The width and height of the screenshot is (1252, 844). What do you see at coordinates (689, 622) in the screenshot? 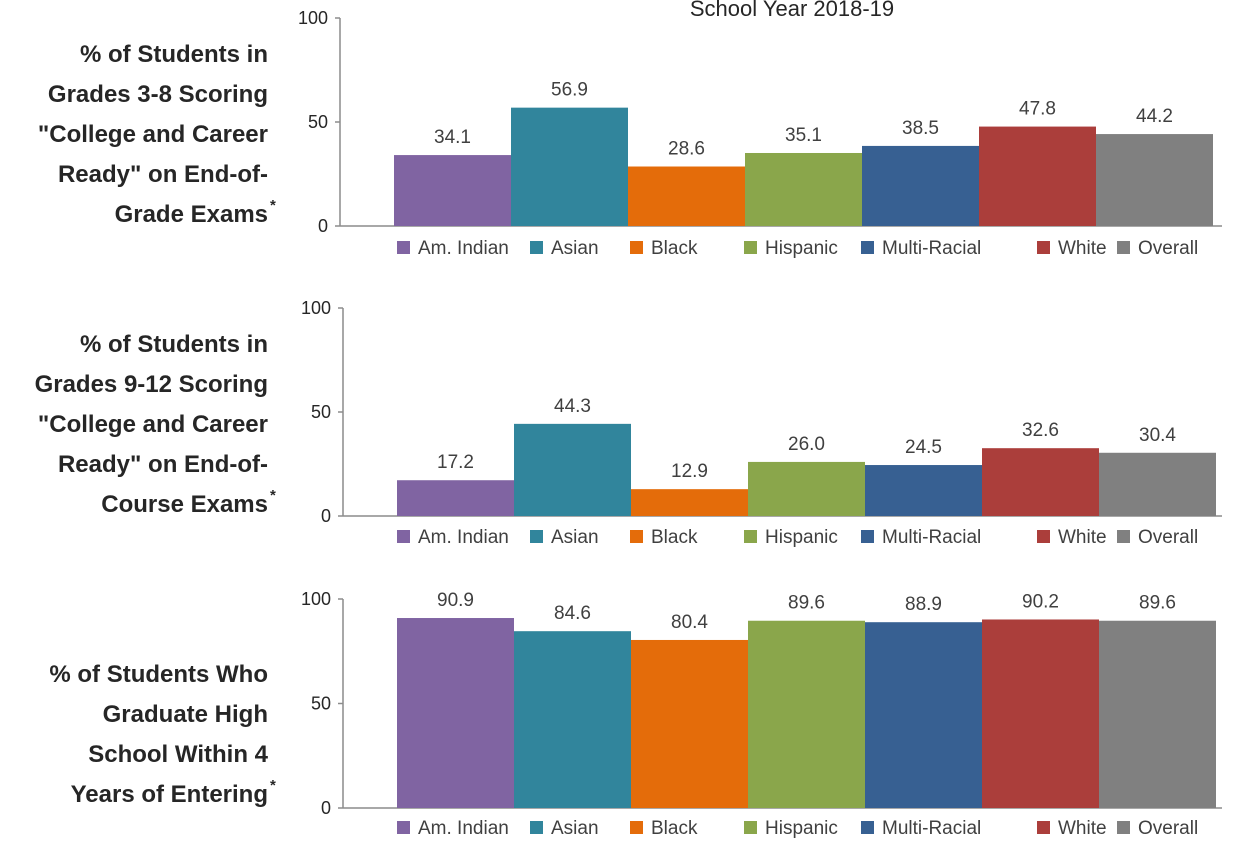
I see `bar-value-label: 80.4` at bounding box center [689, 622].